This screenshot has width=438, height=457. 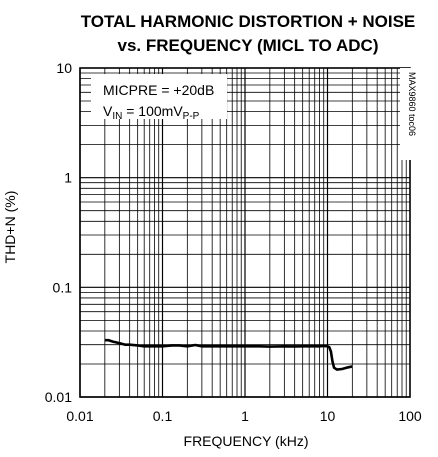 I want to click on thd-series-line, so click(x=228, y=354).